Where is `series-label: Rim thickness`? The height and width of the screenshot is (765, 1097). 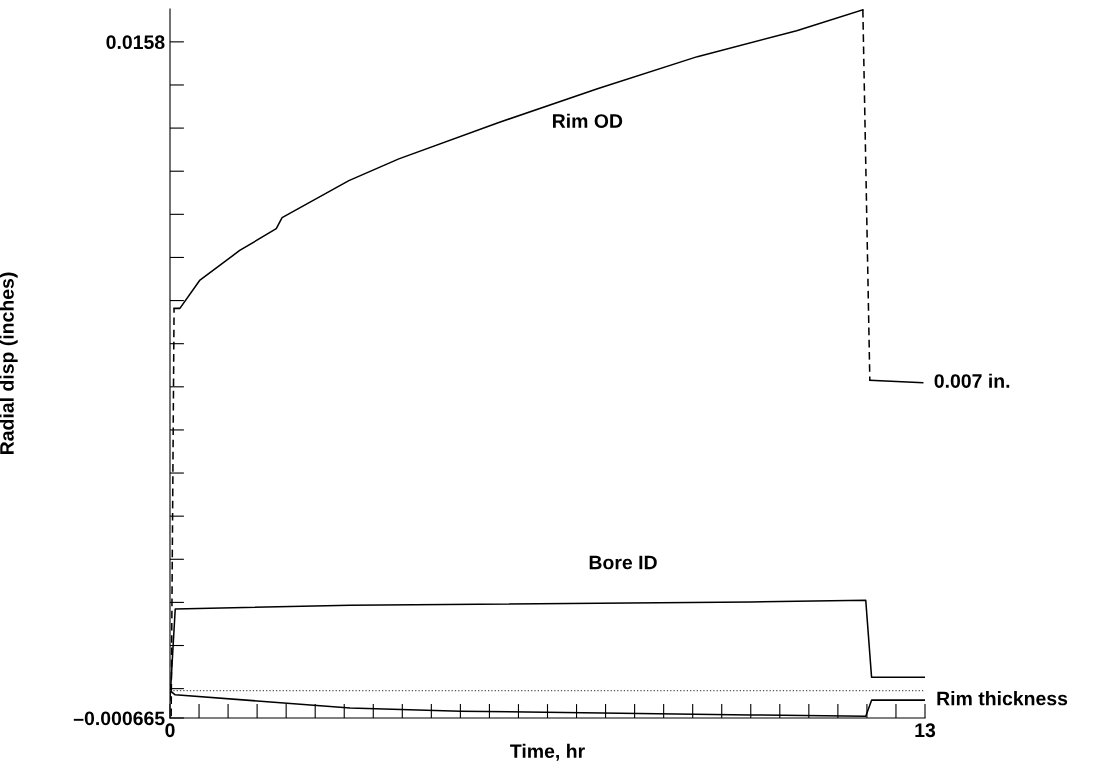 series-label: Rim thickness is located at coordinates (1002, 698).